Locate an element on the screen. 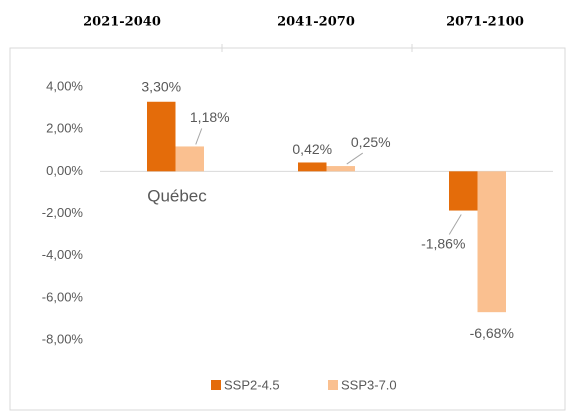 The width and height of the screenshot is (572, 415). x-category-header: 2041-2070 is located at coordinates (316, 22).